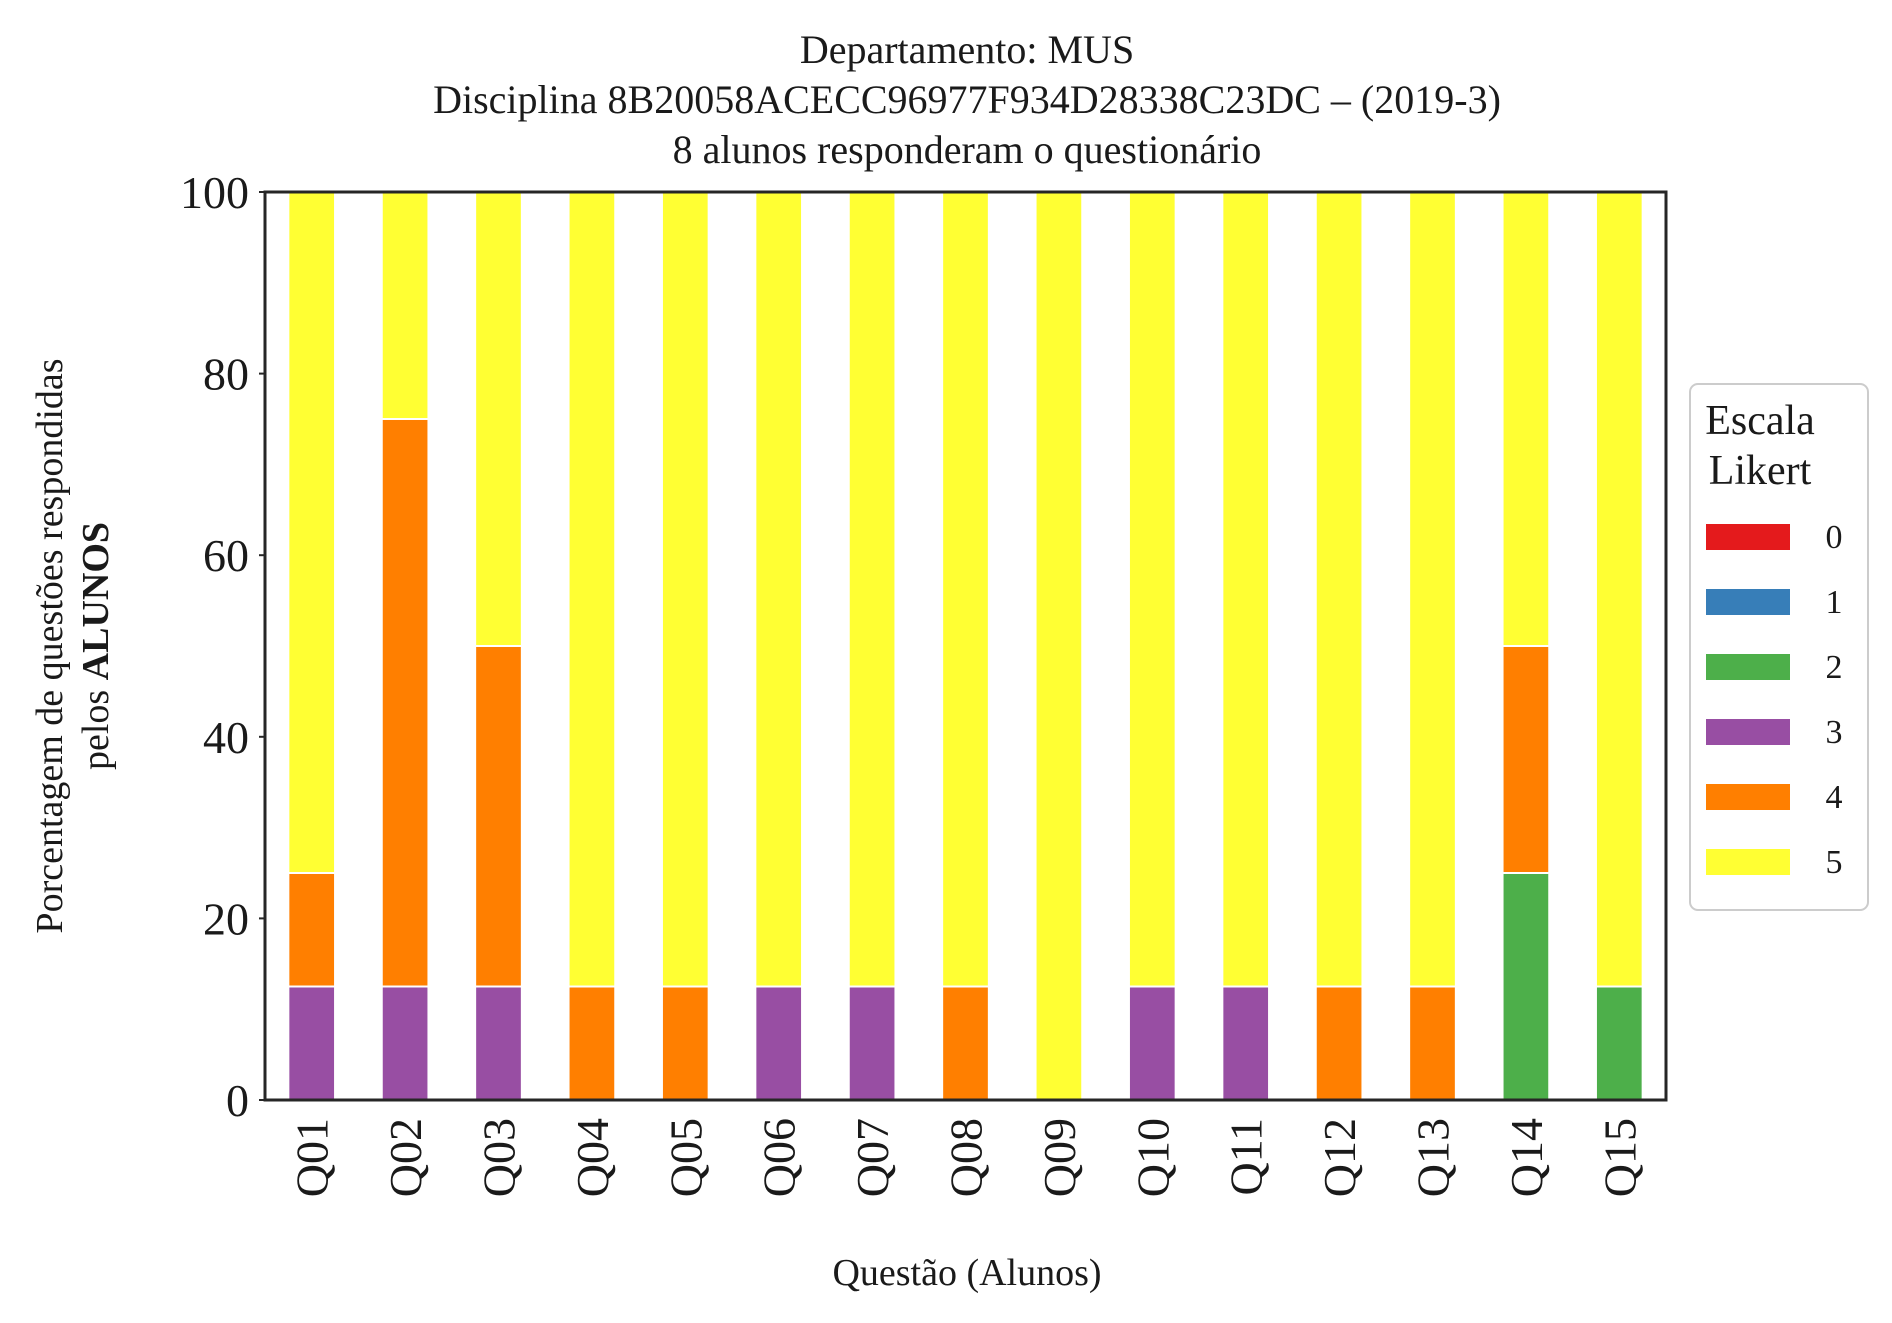 The height and width of the screenshot is (1323, 1892). What do you see at coordinates (967, 49) in the screenshot?
I see `title-line-1: Departamento: MUS` at bounding box center [967, 49].